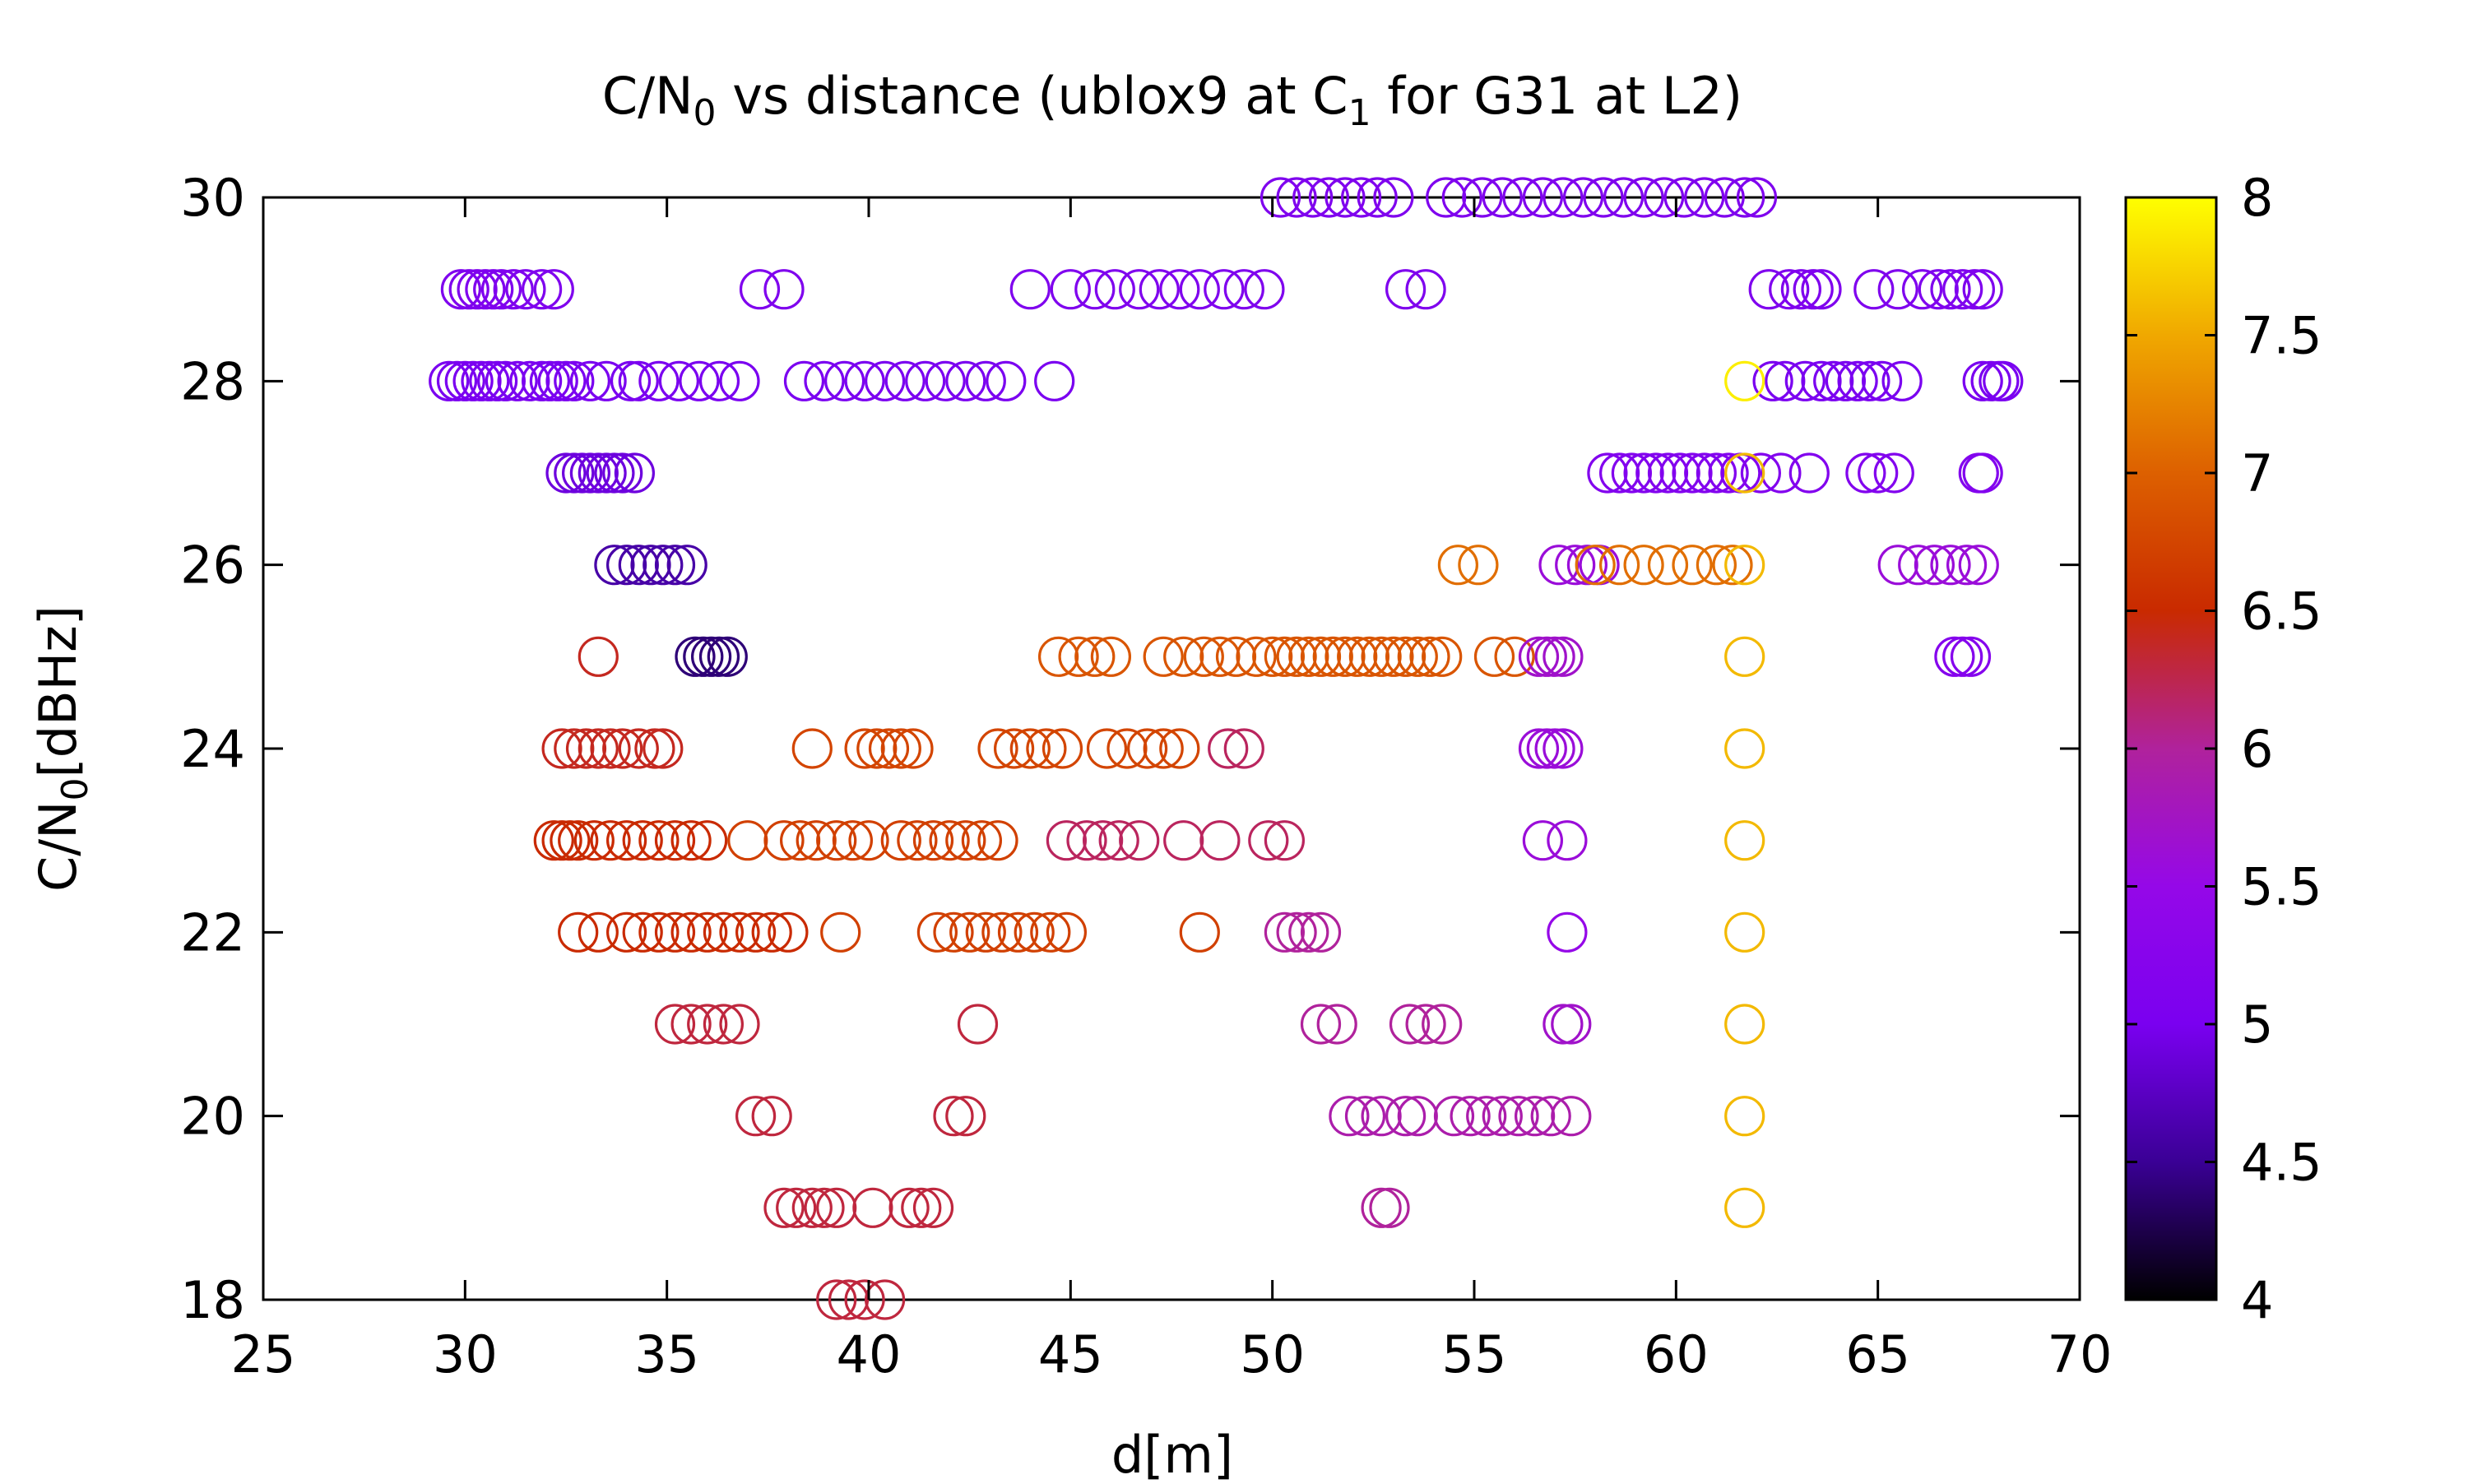  What do you see at coordinates (2257, 198) in the screenshot?
I see `colorbar-tick-label: 8` at bounding box center [2257, 198].